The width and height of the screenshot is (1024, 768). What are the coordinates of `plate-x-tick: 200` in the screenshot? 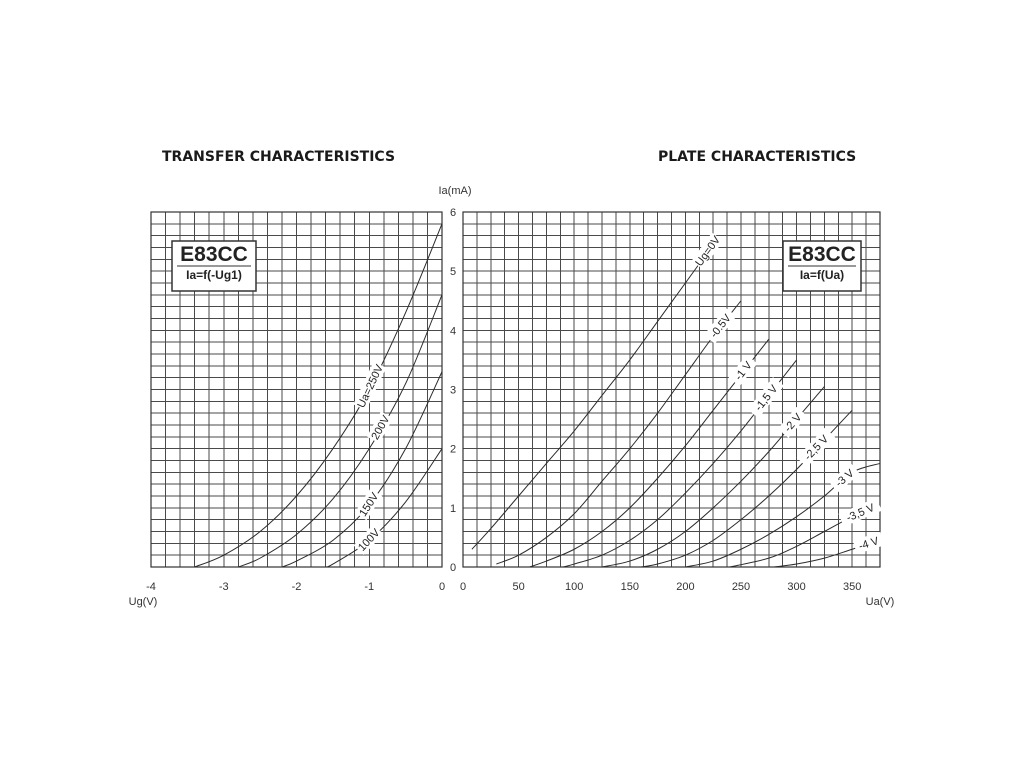 It's located at (685, 587).